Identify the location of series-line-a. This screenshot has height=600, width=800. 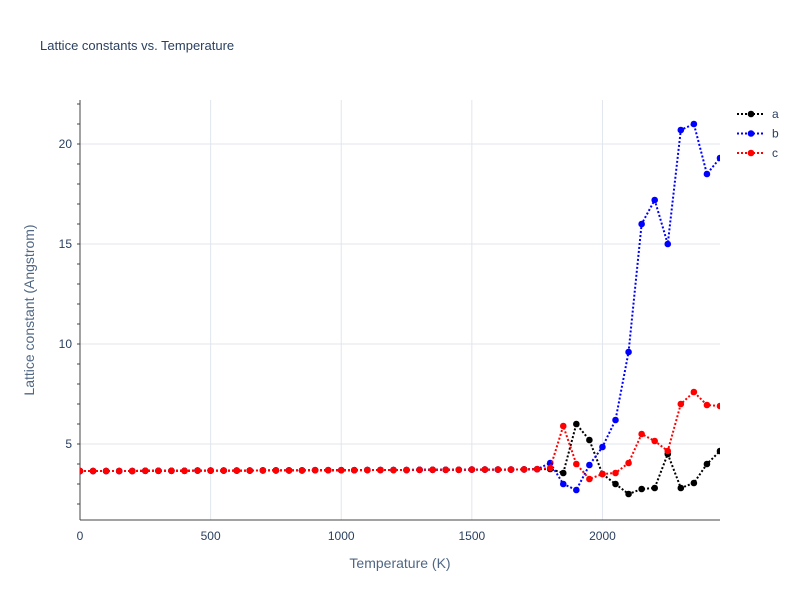
(400, 458).